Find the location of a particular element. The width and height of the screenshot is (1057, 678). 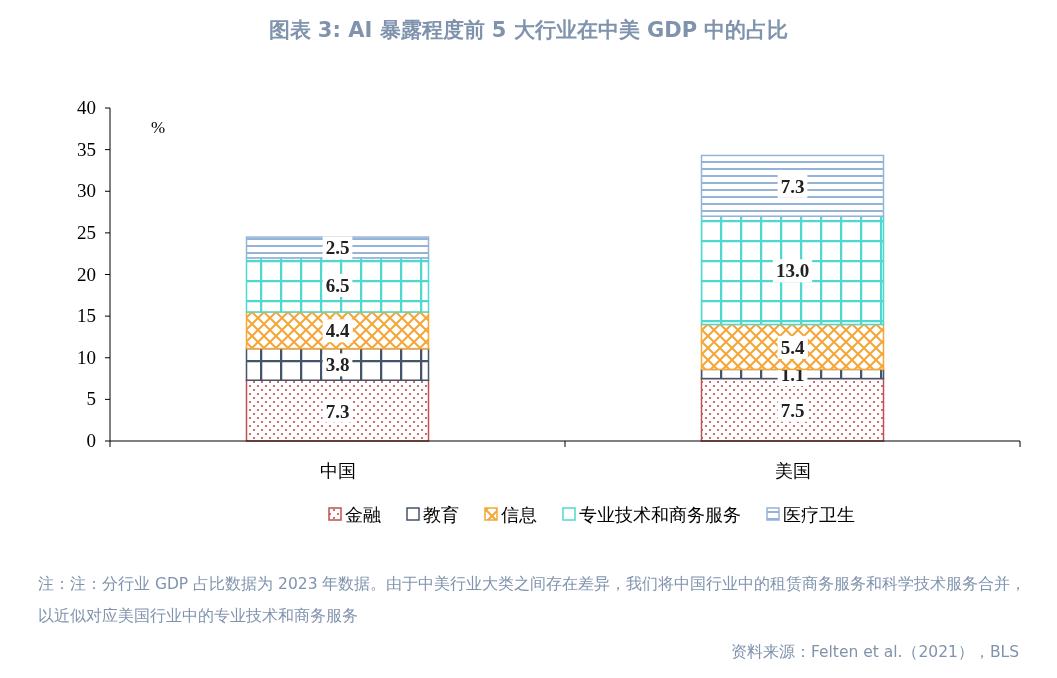

y-tick-label: 35 is located at coordinates (86, 149).